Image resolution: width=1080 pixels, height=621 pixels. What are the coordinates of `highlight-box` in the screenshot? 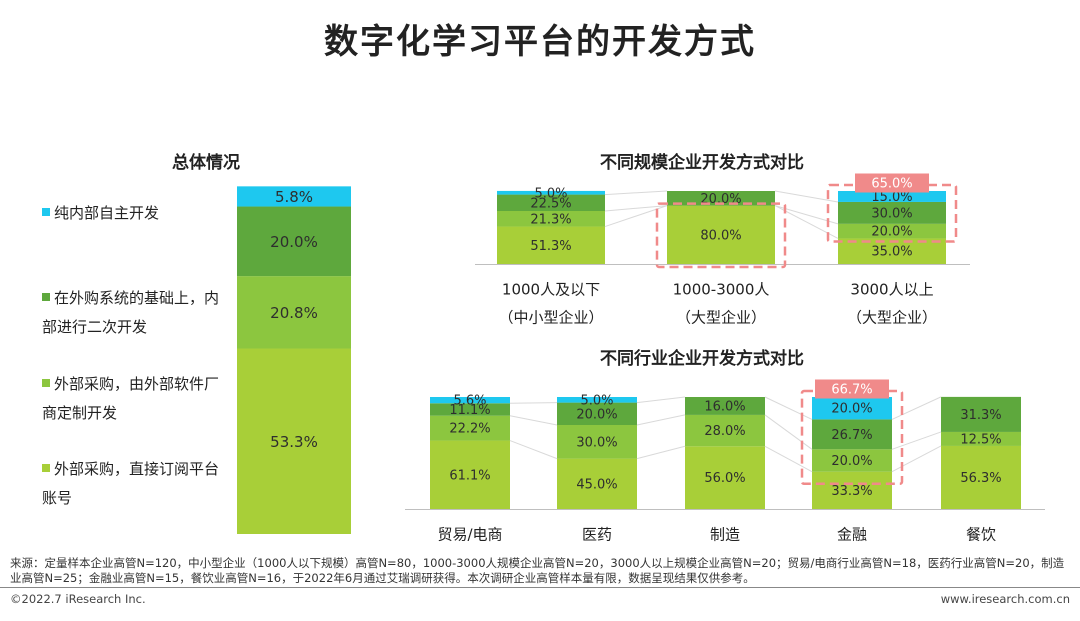 It's located at (721, 235).